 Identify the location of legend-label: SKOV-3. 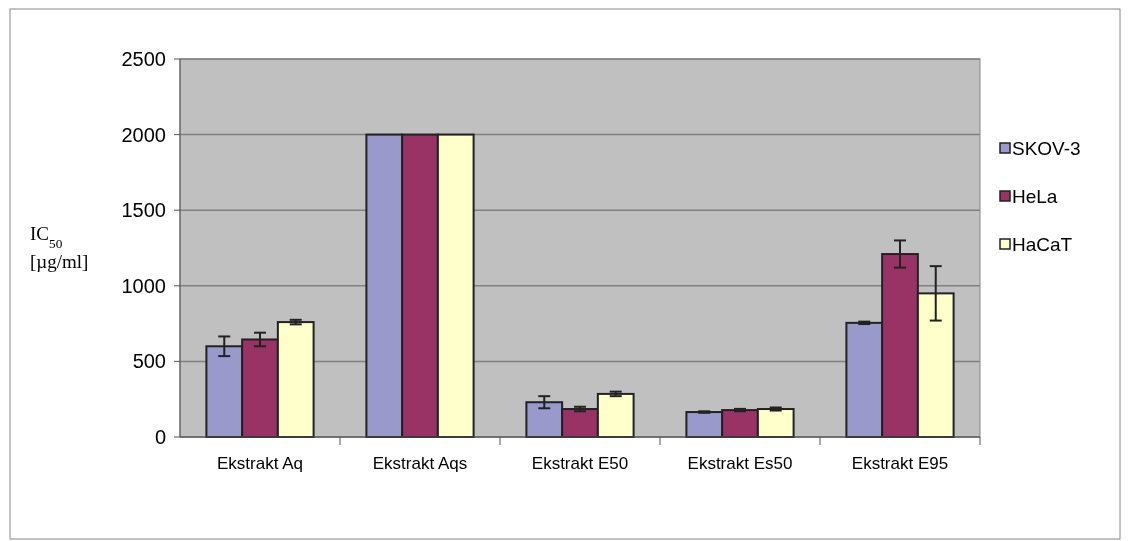
(1046, 148).